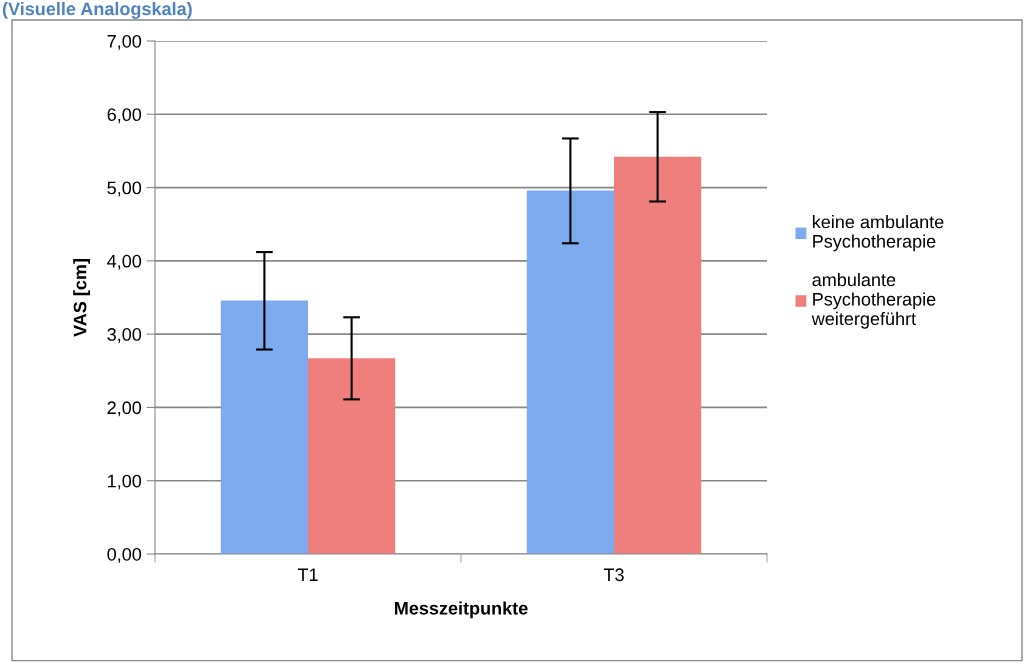 Image resolution: width=1036 pixels, height=664 pixels. Describe the element at coordinates (97, 10) in the screenshot. I see `chart-title: (Visuelle Analogskala)` at that location.